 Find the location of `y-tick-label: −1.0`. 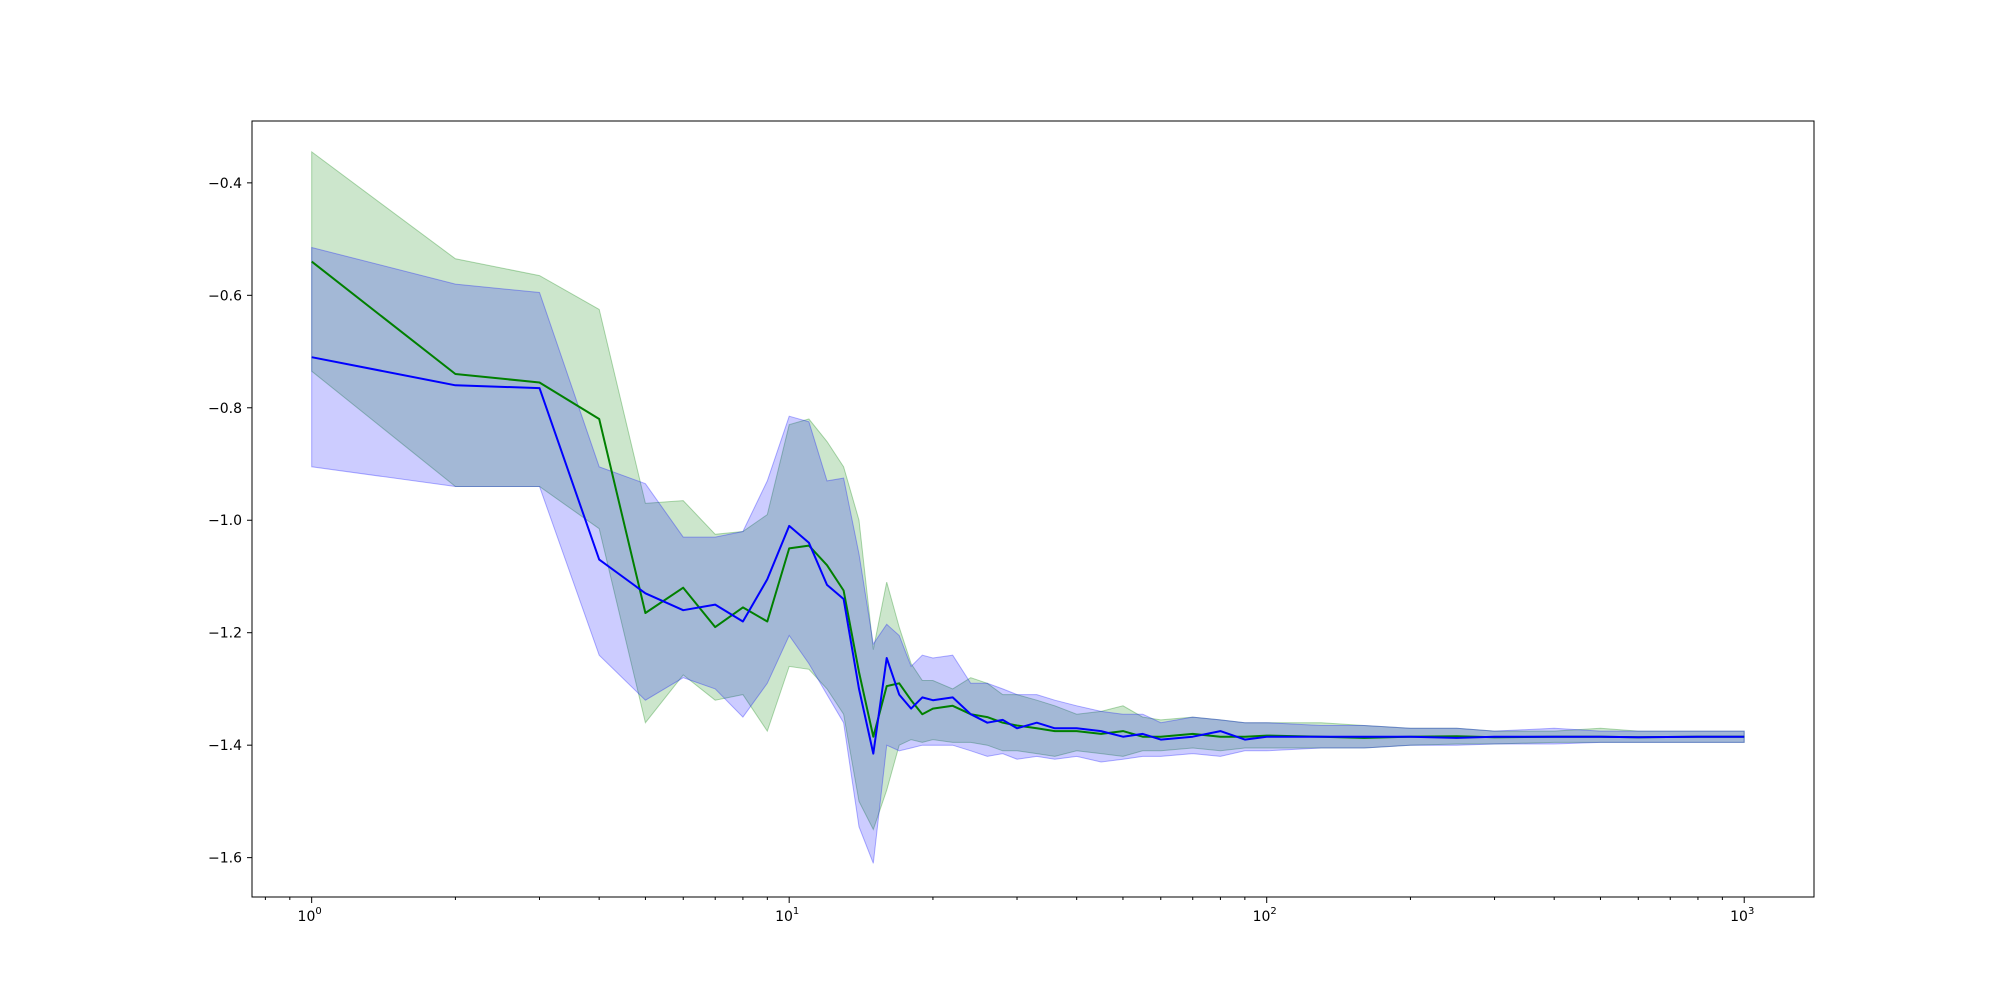

y-tick-label: −1.0 is located at coordinates (225, 521).